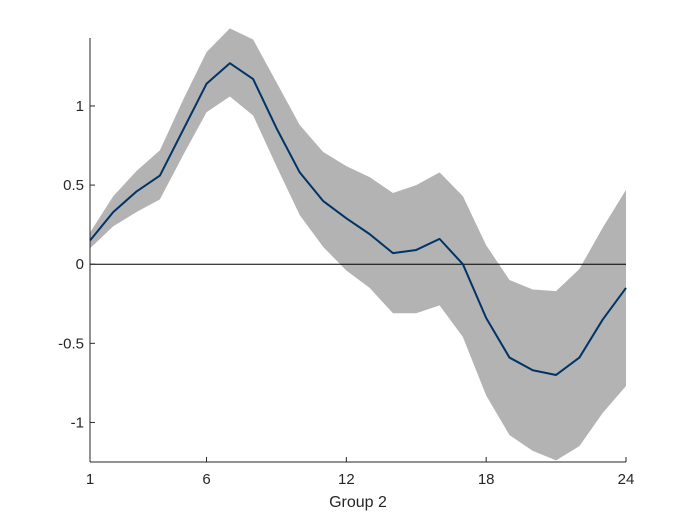 This screenshot has width=692, height=520. I want to click on y-tick-label: -1, so click(77, 422).